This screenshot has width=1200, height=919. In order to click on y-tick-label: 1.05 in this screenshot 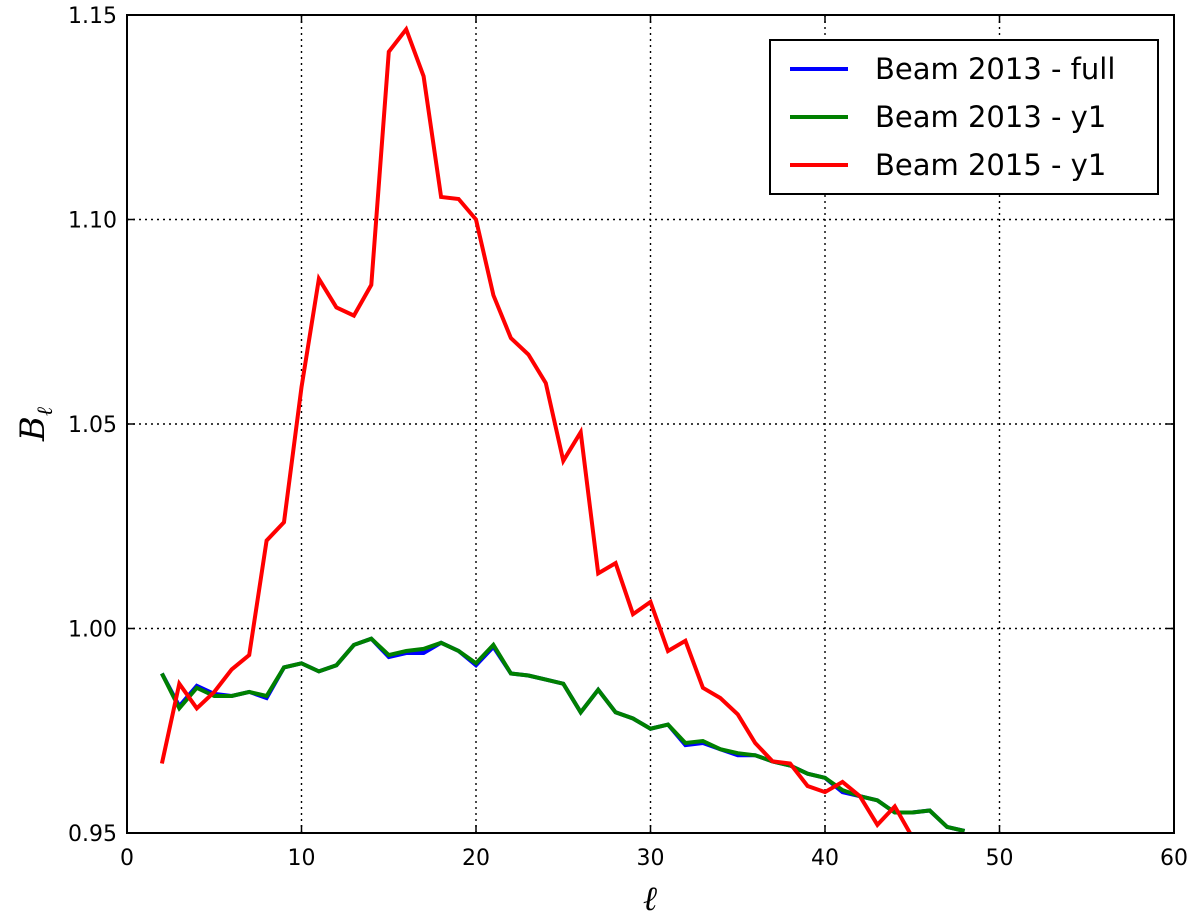, I will do `click(92, 425)`.